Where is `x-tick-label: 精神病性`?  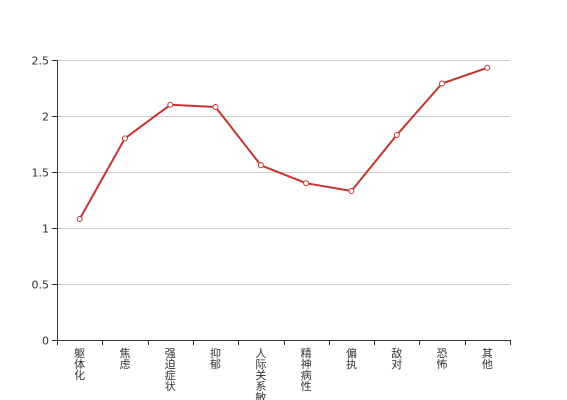 x-tick-label: 精神病性 is located at coordinates (306, 370).